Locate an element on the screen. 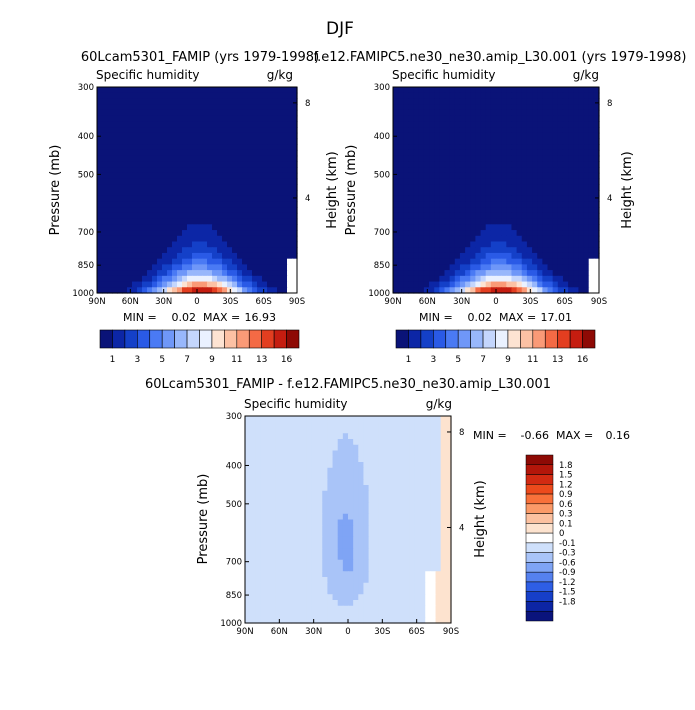 The width and height of the screenshot is (695, 710). panel-right-colorbar-swatch is located at coordinates (514, 339).